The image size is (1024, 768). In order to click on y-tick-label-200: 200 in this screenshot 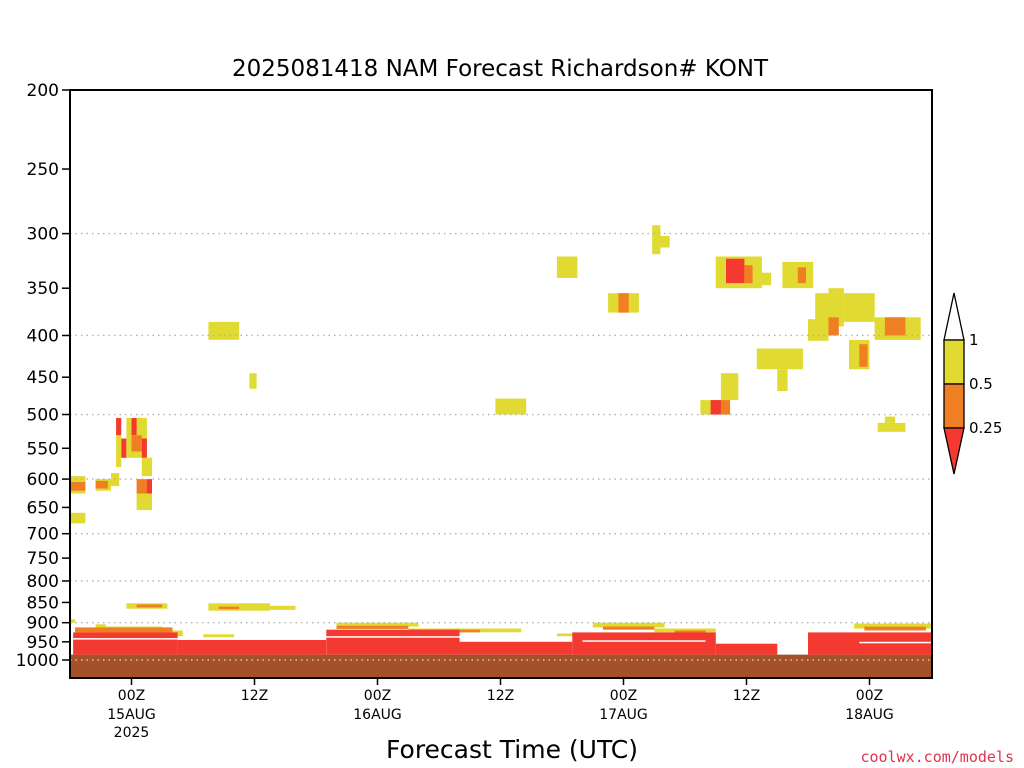, I will do `click(43, 91)`.